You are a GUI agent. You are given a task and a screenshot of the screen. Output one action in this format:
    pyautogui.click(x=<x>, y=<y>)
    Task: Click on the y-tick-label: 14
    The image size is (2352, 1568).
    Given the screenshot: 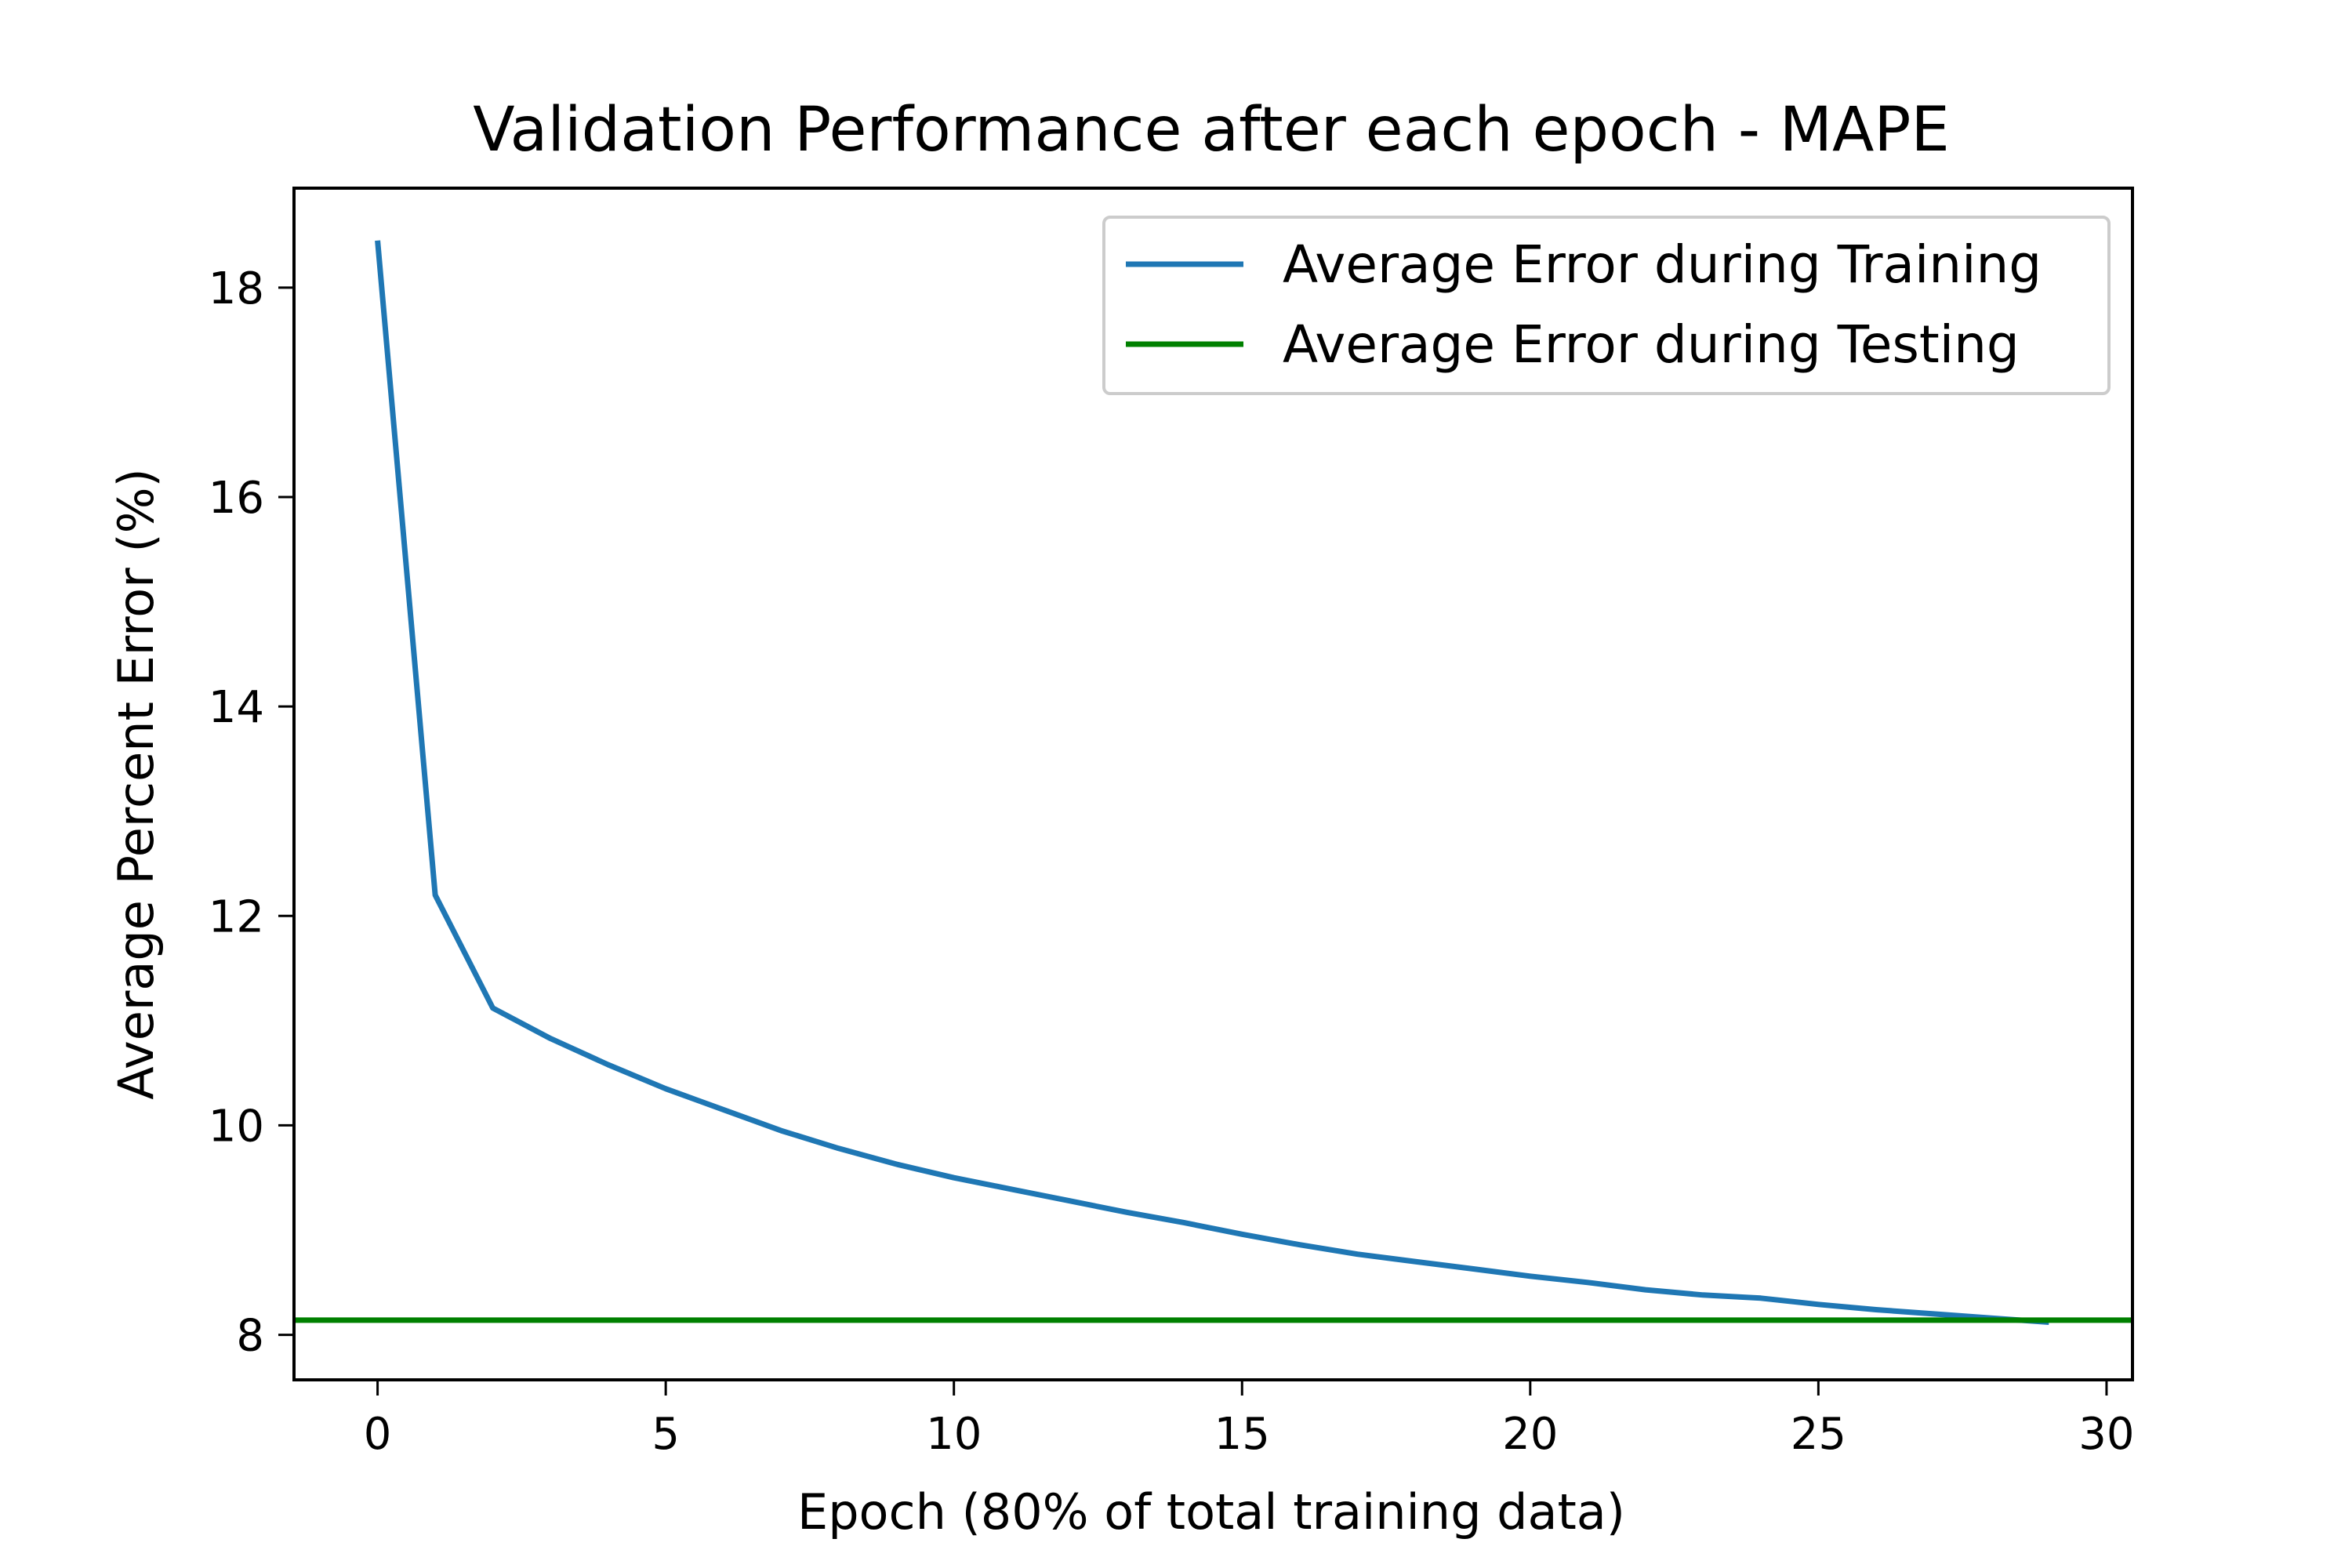 What is the action you would take?
    pyautogui.click(x=237, y=707)
    